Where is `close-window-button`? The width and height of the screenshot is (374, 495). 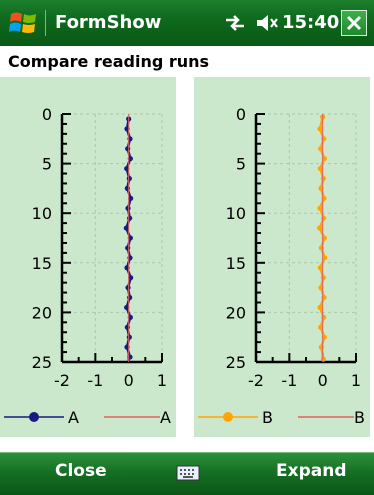 close-window-button is located at coordinates (354, 23).